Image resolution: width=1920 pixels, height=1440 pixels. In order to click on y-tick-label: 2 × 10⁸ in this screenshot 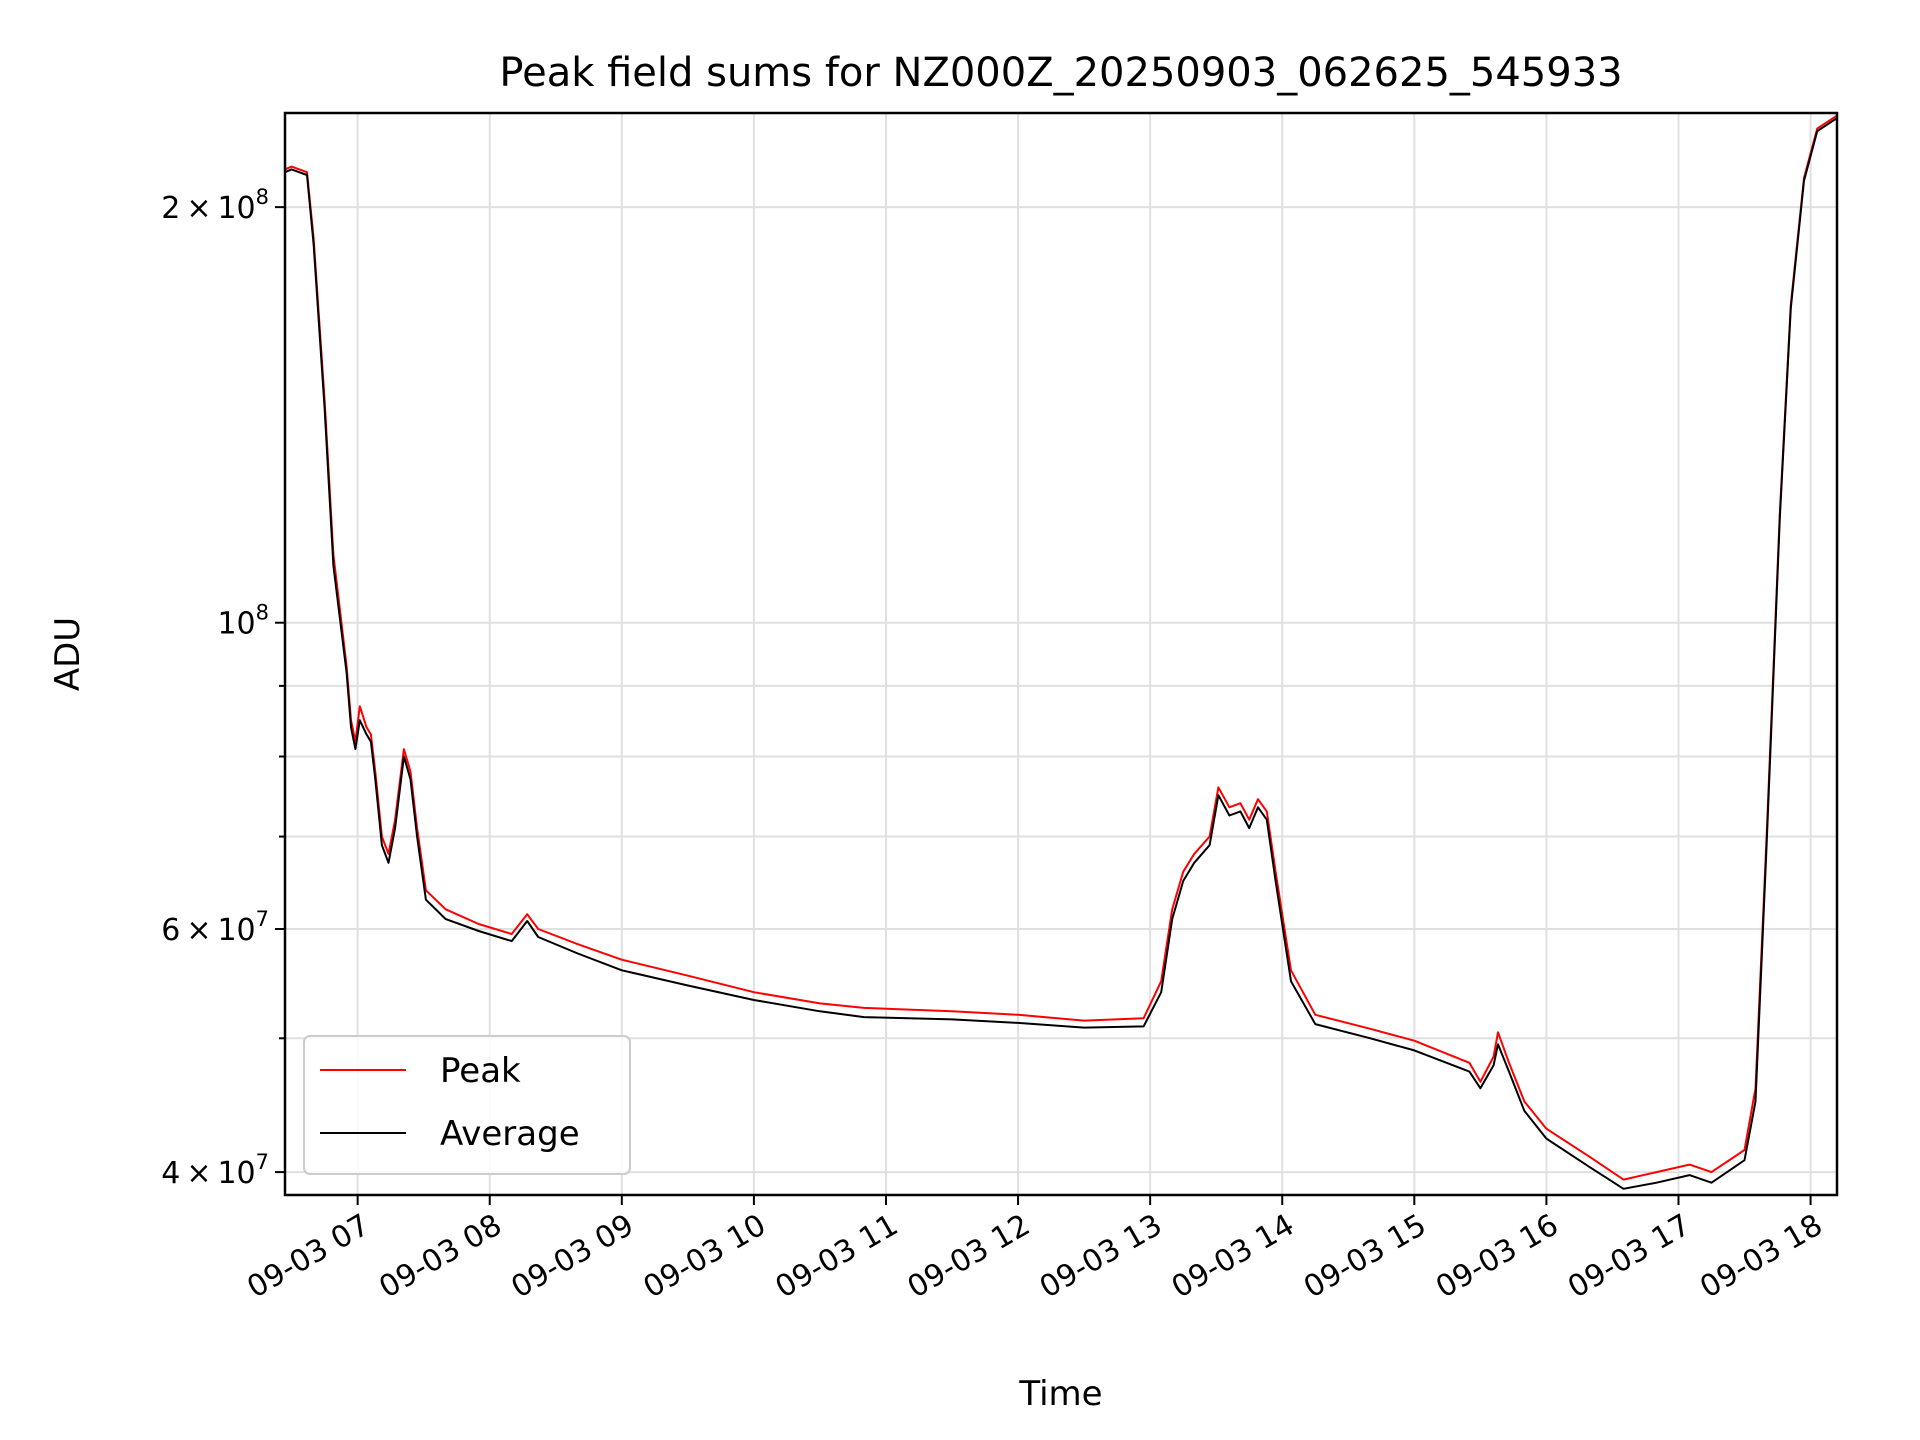, I will do `click(215, 205)`.